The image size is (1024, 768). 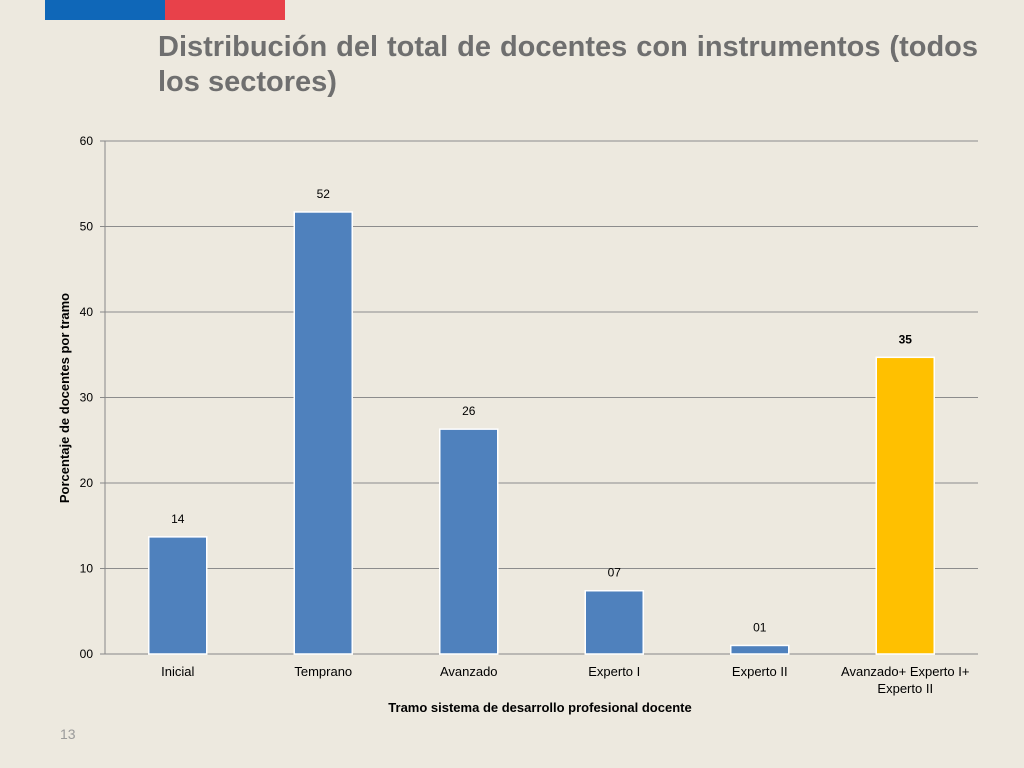 What do you see at coordinates (177, 671) in the screenshot?
I see `x-tick-label: Inicial` at bounding box center [177, 671].